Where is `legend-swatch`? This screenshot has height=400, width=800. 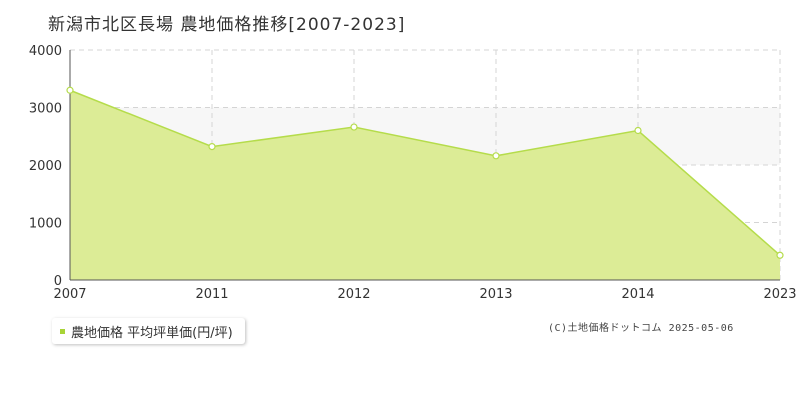 legend-swatch is located at coordinates (62, 331).